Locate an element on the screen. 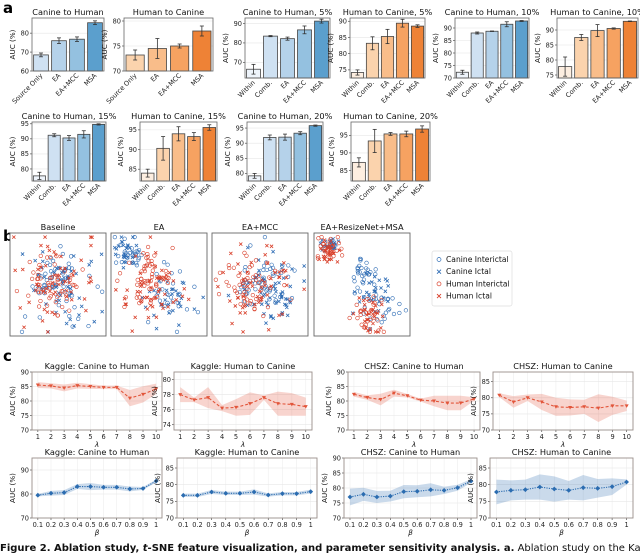 The image size is (640, 554). x-tick-label: 5 is located at coordinates (556, 437).